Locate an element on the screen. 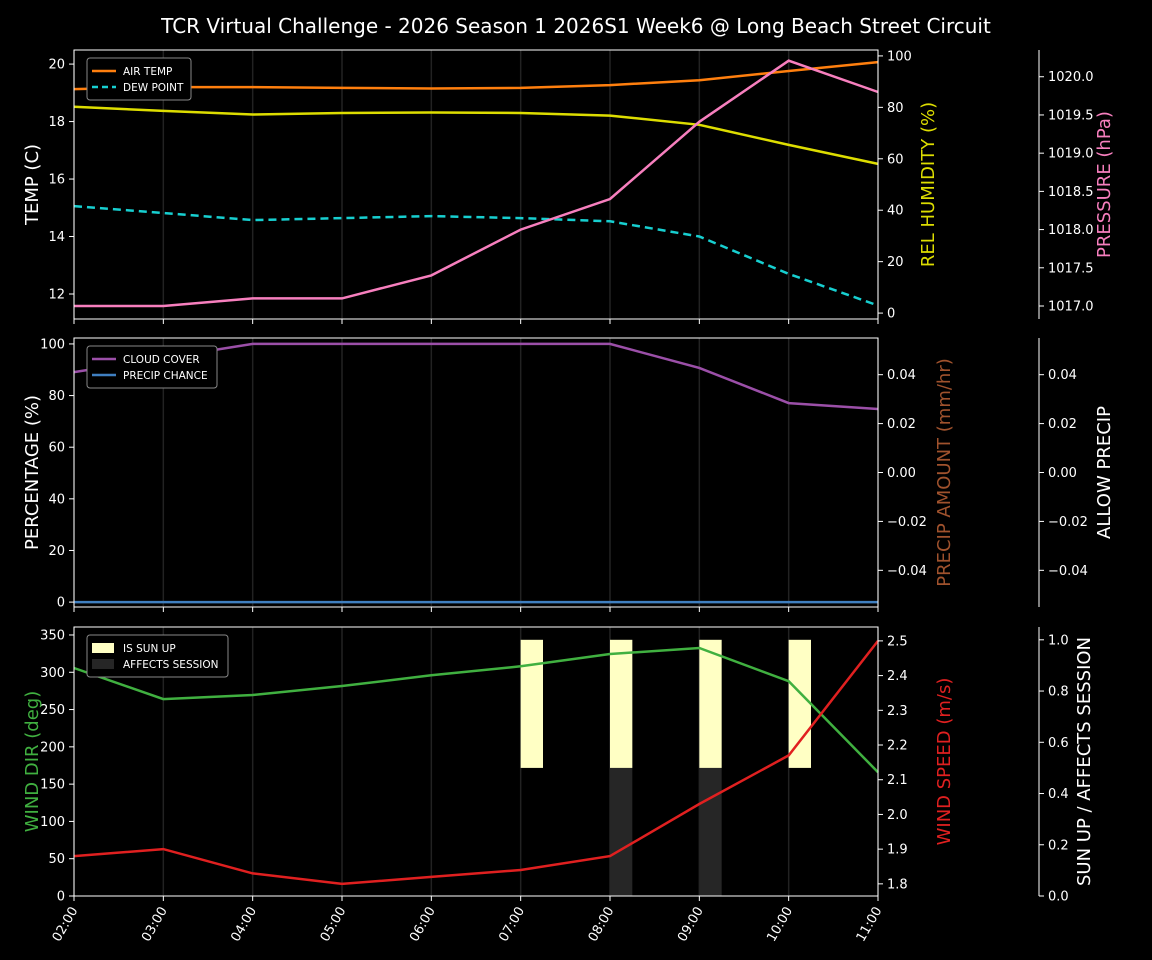 The image size is (1152, 960). y-tick-label: 0.0 is located at coordinates (1058, 897).